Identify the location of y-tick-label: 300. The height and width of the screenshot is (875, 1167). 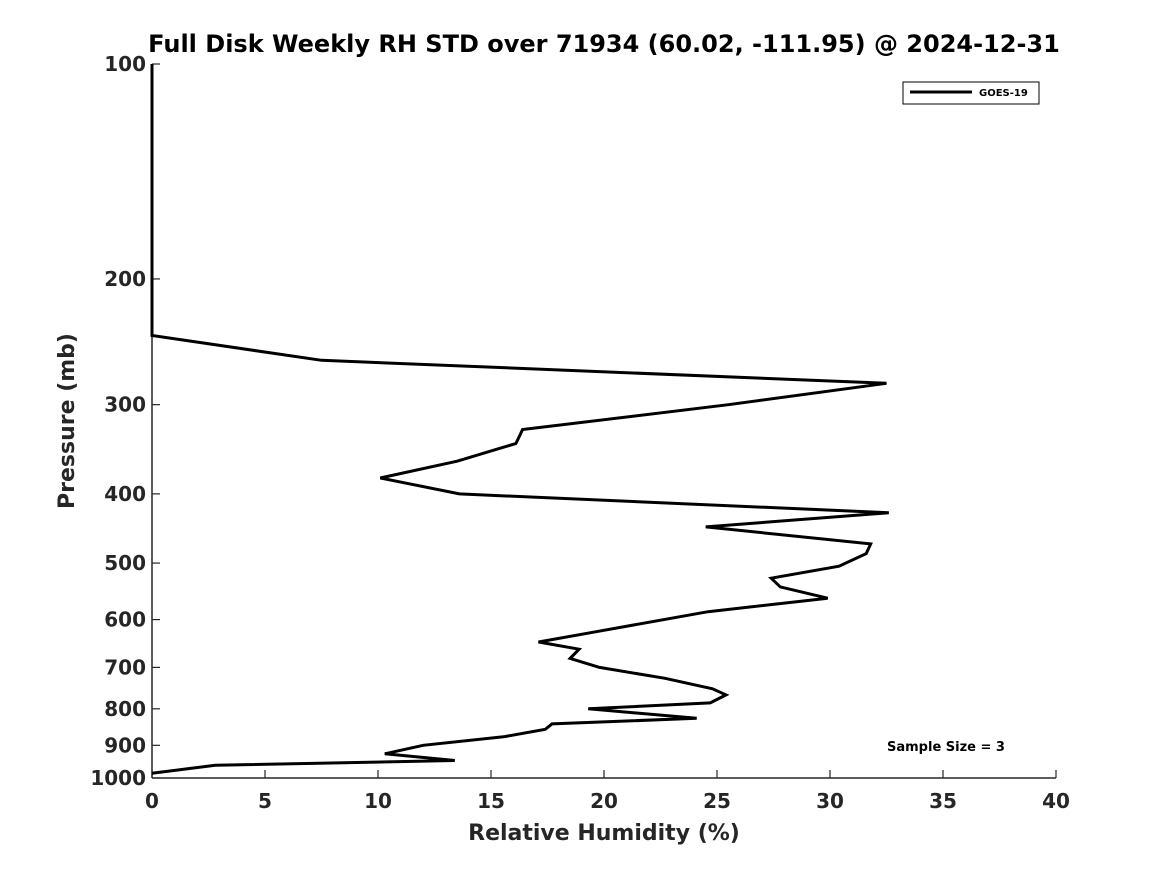
(125, 405).